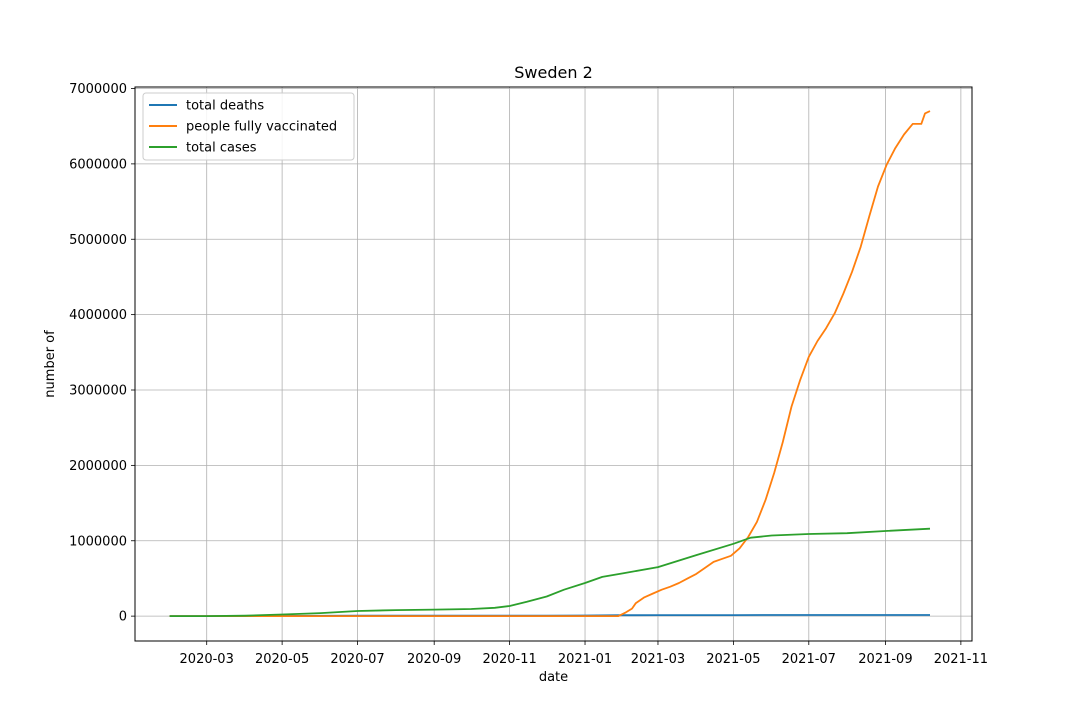  I want to click on series-line-total-cases, so click(550, 572).